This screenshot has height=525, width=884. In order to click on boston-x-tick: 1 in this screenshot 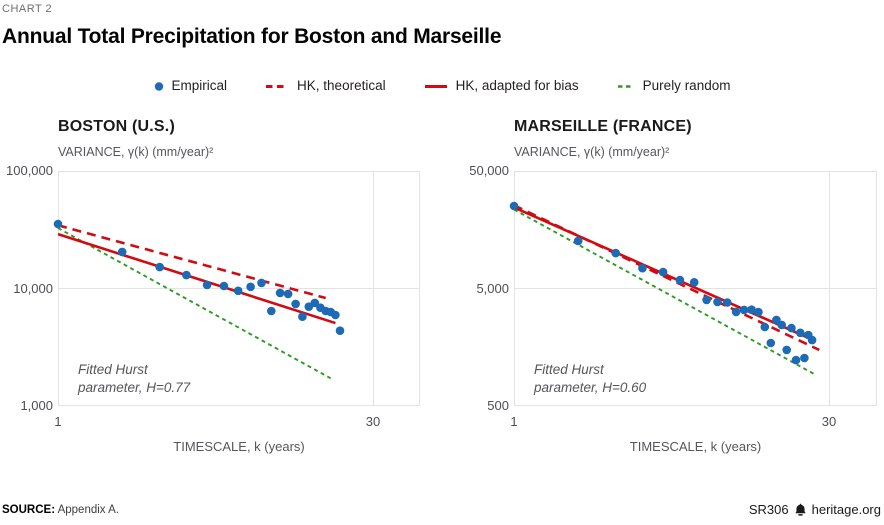, I will do `click(58, 421)`.